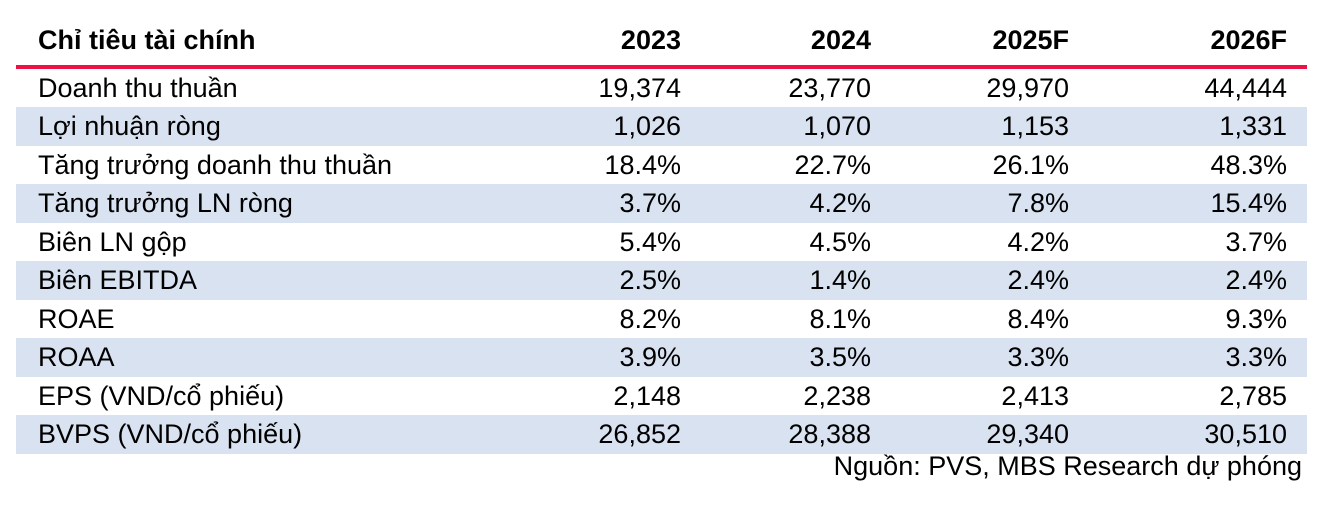 This screenshot has height=510, width=1330. What do you see at coordinates (1035, 395) in the screenshot?
I see `metric-value: 2,413` at bounding box center [1035, 395].